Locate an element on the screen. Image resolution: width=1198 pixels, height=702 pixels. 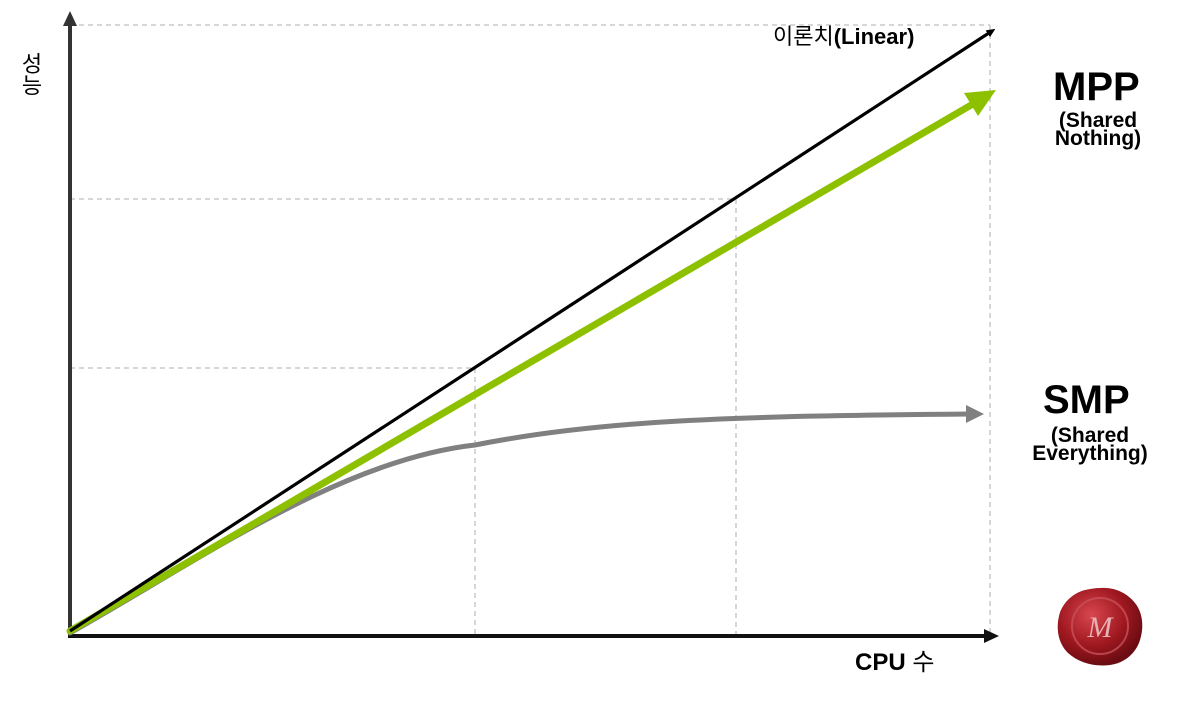
linear-label-korean: 이론치 is located at coordinates (803, 37).